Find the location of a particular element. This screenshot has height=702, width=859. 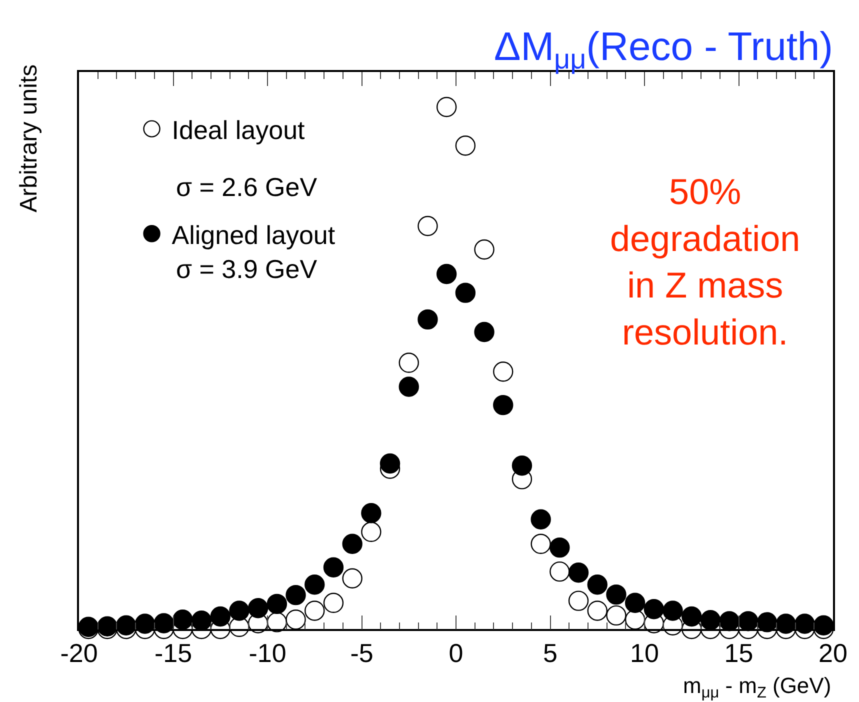

legend-label: Ideal layout is located at coordinates (239, 129).